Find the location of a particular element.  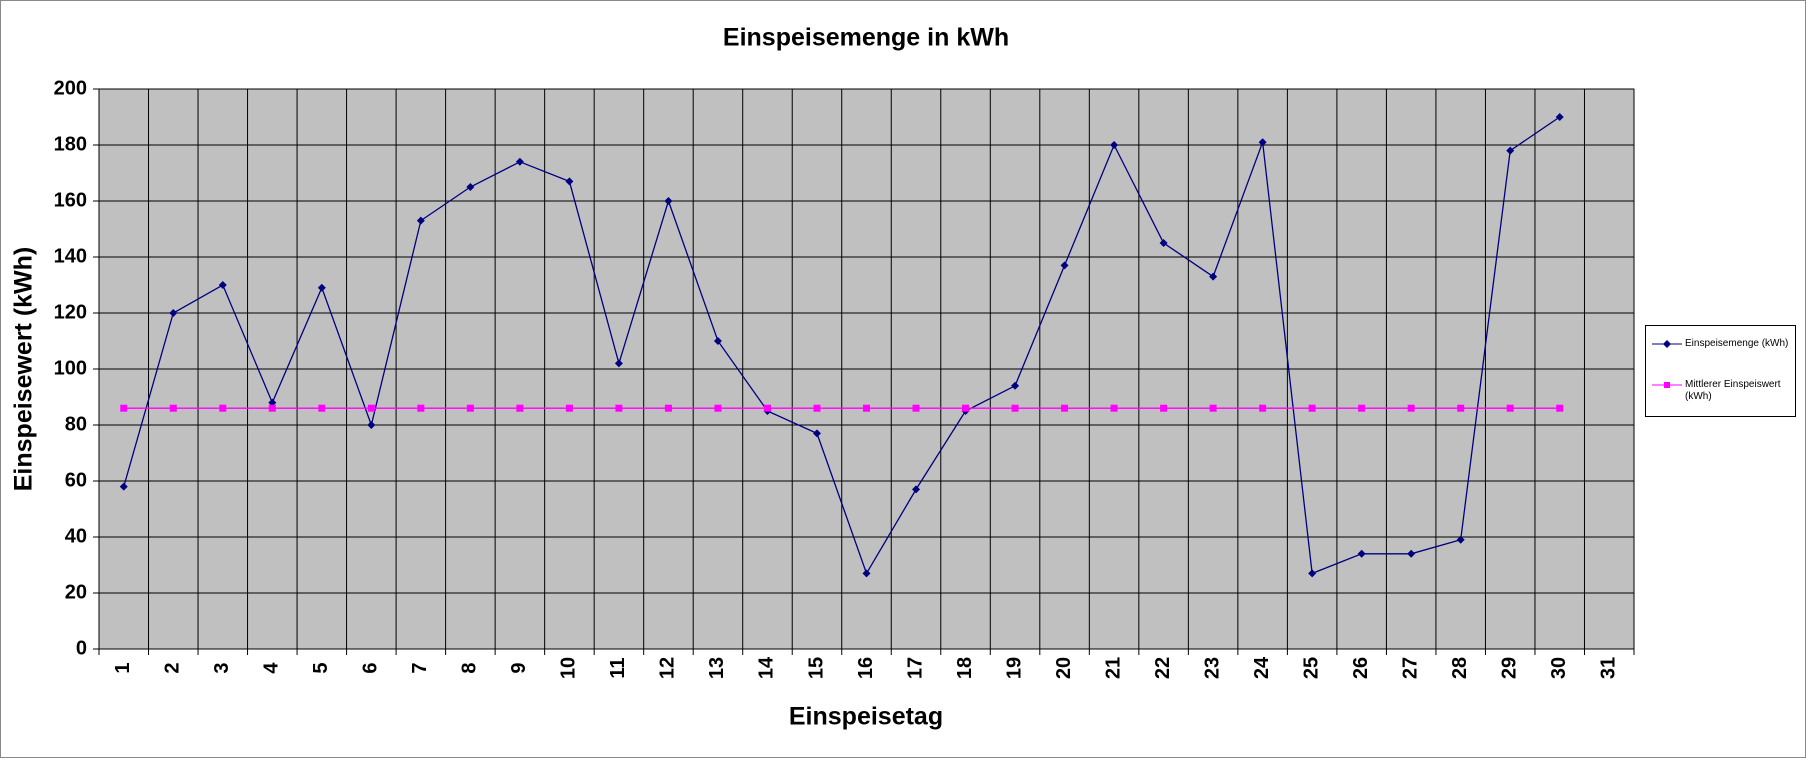

y-axis-label: Einspeisewert (kWh) is located at coordinates (24, 369).